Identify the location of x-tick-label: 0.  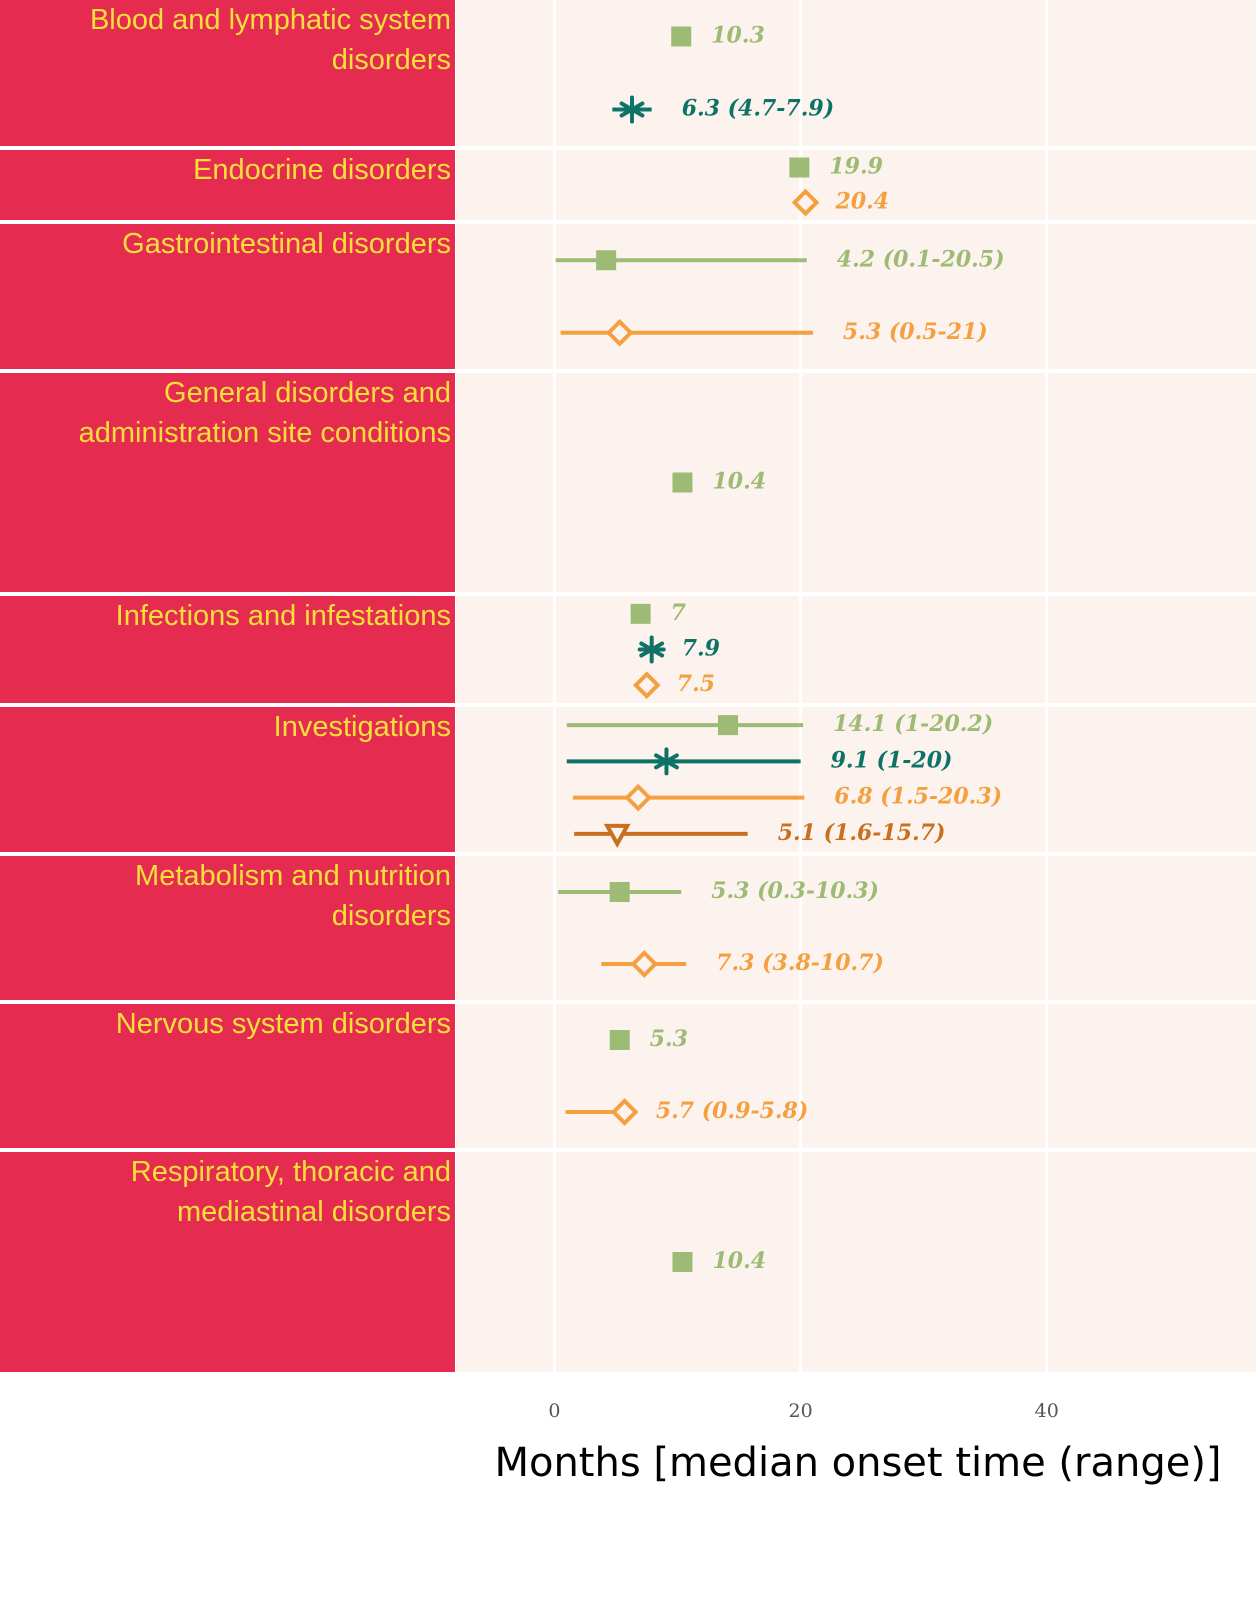
(554, 1411).